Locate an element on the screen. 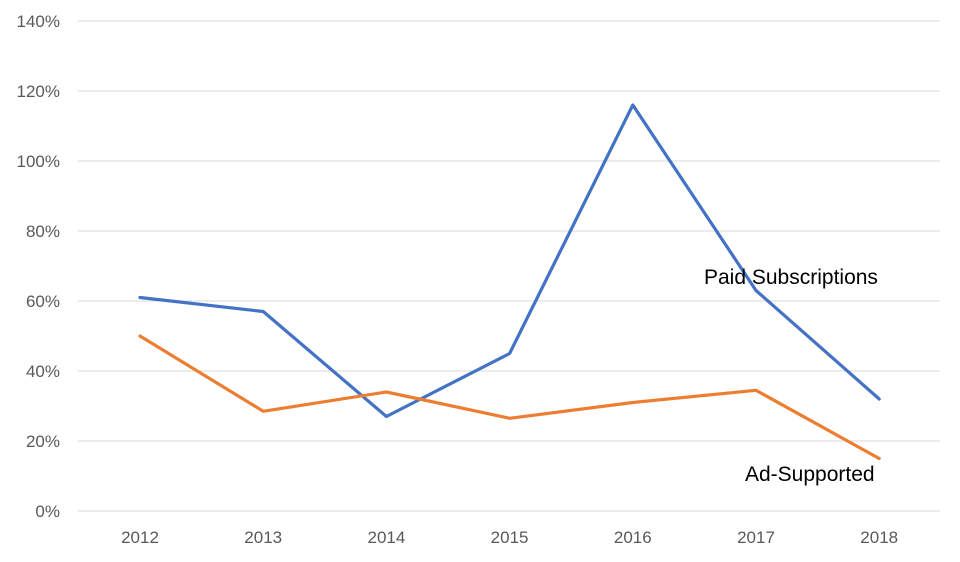 This screenshot has height=562, width=960. series-labels: Paid Subscriptions Ad-Supported is located at coordinates (791, 376).